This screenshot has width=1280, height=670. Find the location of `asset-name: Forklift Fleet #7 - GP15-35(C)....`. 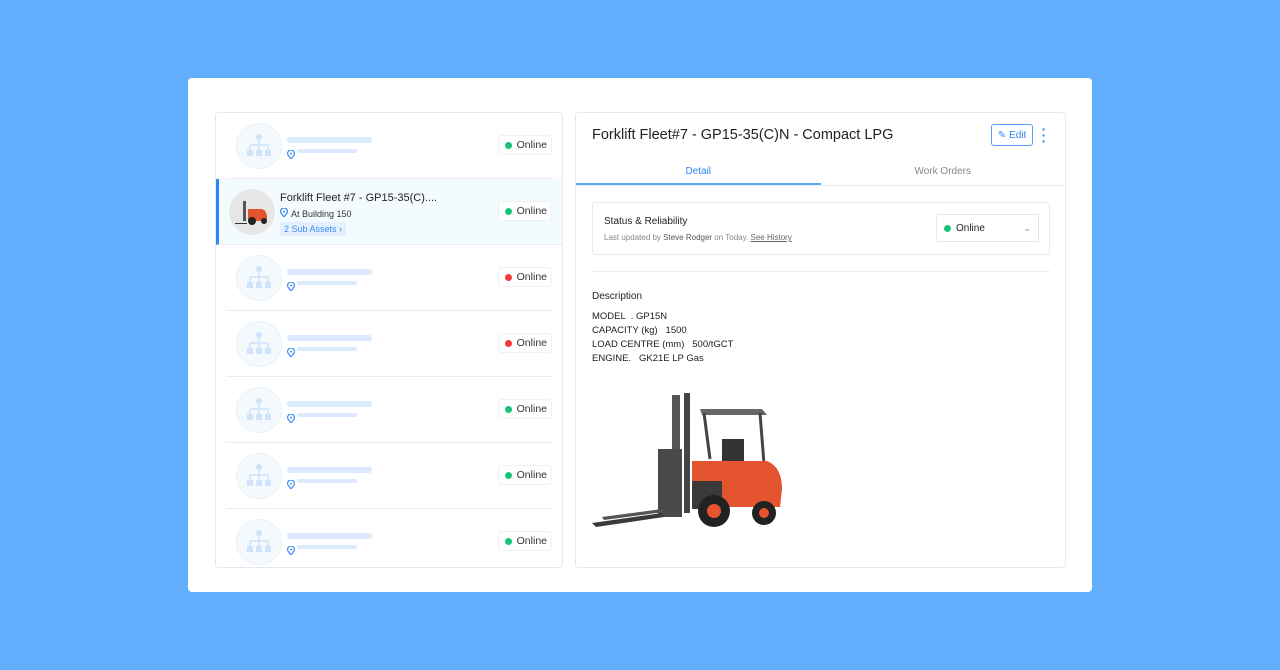

asset-name: Forklift Fleet #7 - GP15-35(C).... is located at coordinates (359, 198).